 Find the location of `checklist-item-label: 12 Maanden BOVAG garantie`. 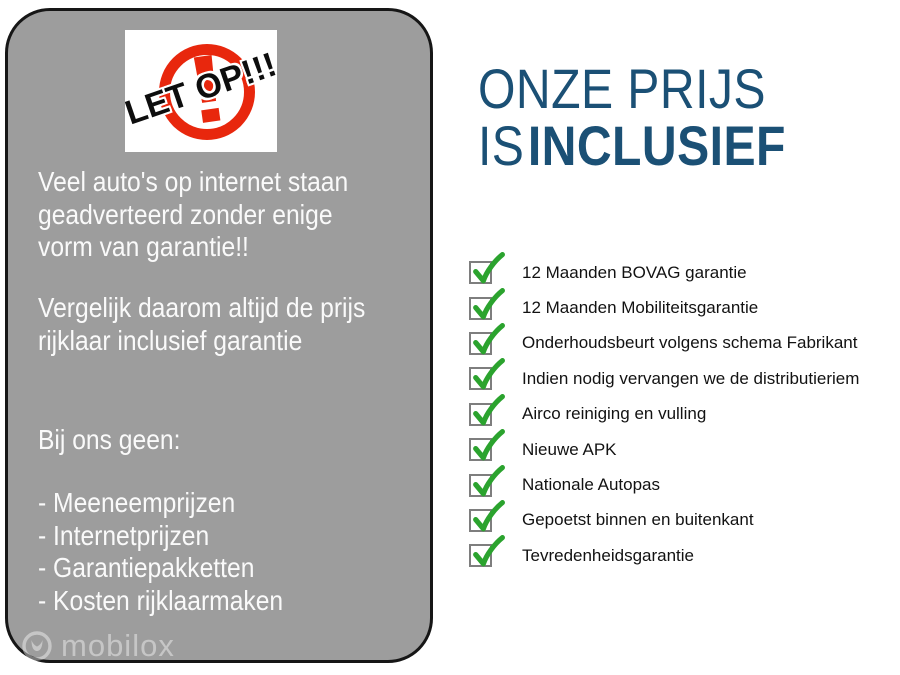

checklist-item-label: 12 Maanden BOVAG garantie is located at coordinates (634, 272).